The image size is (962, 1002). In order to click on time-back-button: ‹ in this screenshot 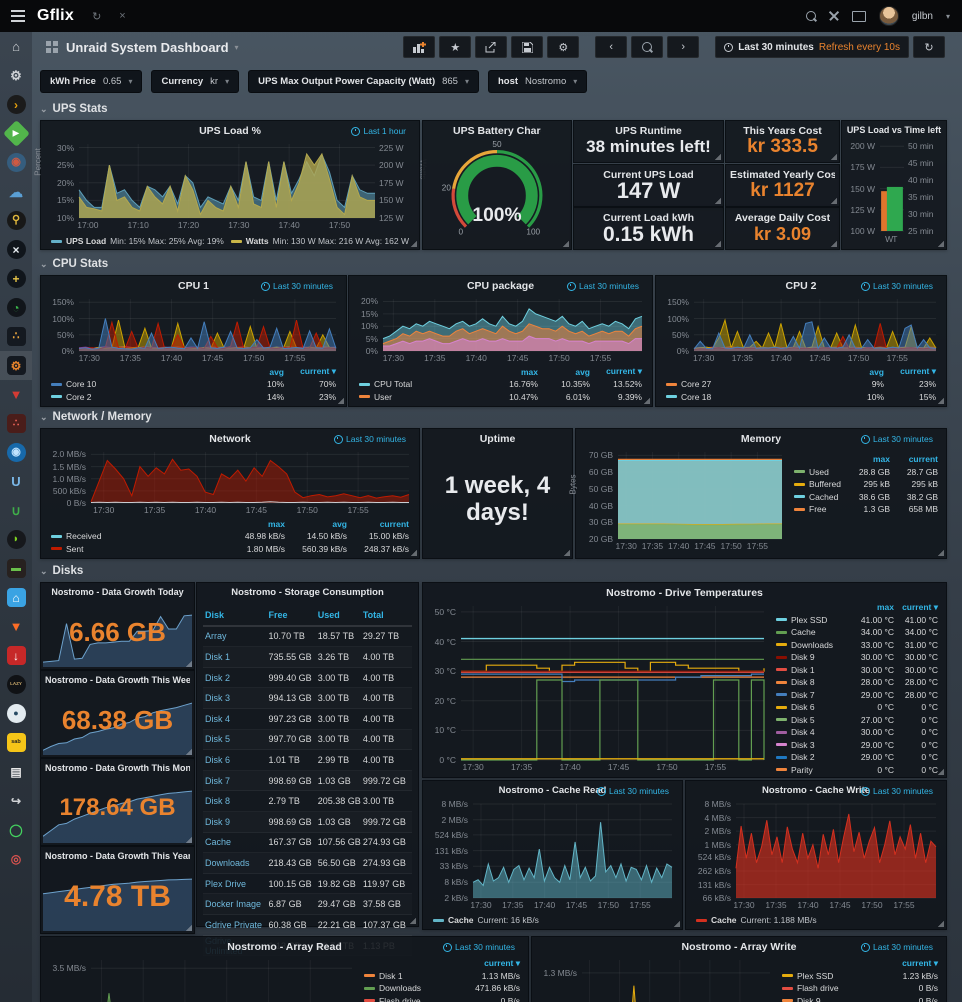, I will do `click(611, 47)`.